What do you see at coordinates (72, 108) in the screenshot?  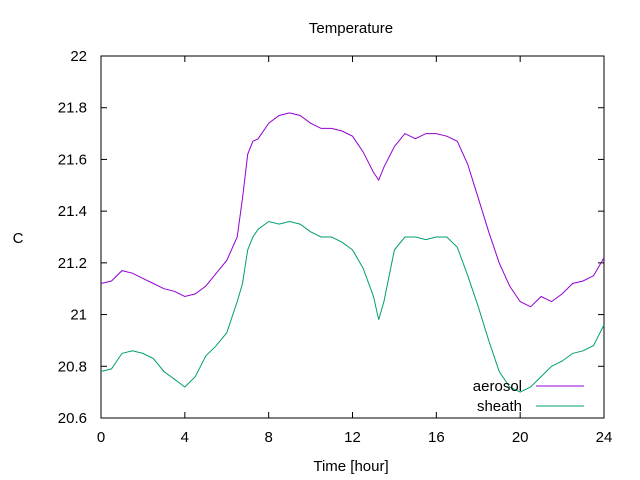 I see `y-tick-label: 21.8` at bounding box center [72, 108].